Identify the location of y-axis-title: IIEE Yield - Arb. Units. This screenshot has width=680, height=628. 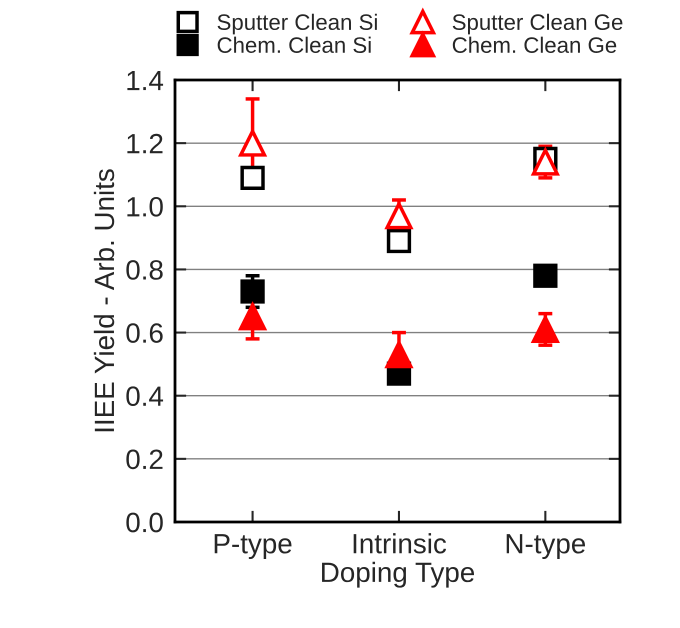
(104, 300).